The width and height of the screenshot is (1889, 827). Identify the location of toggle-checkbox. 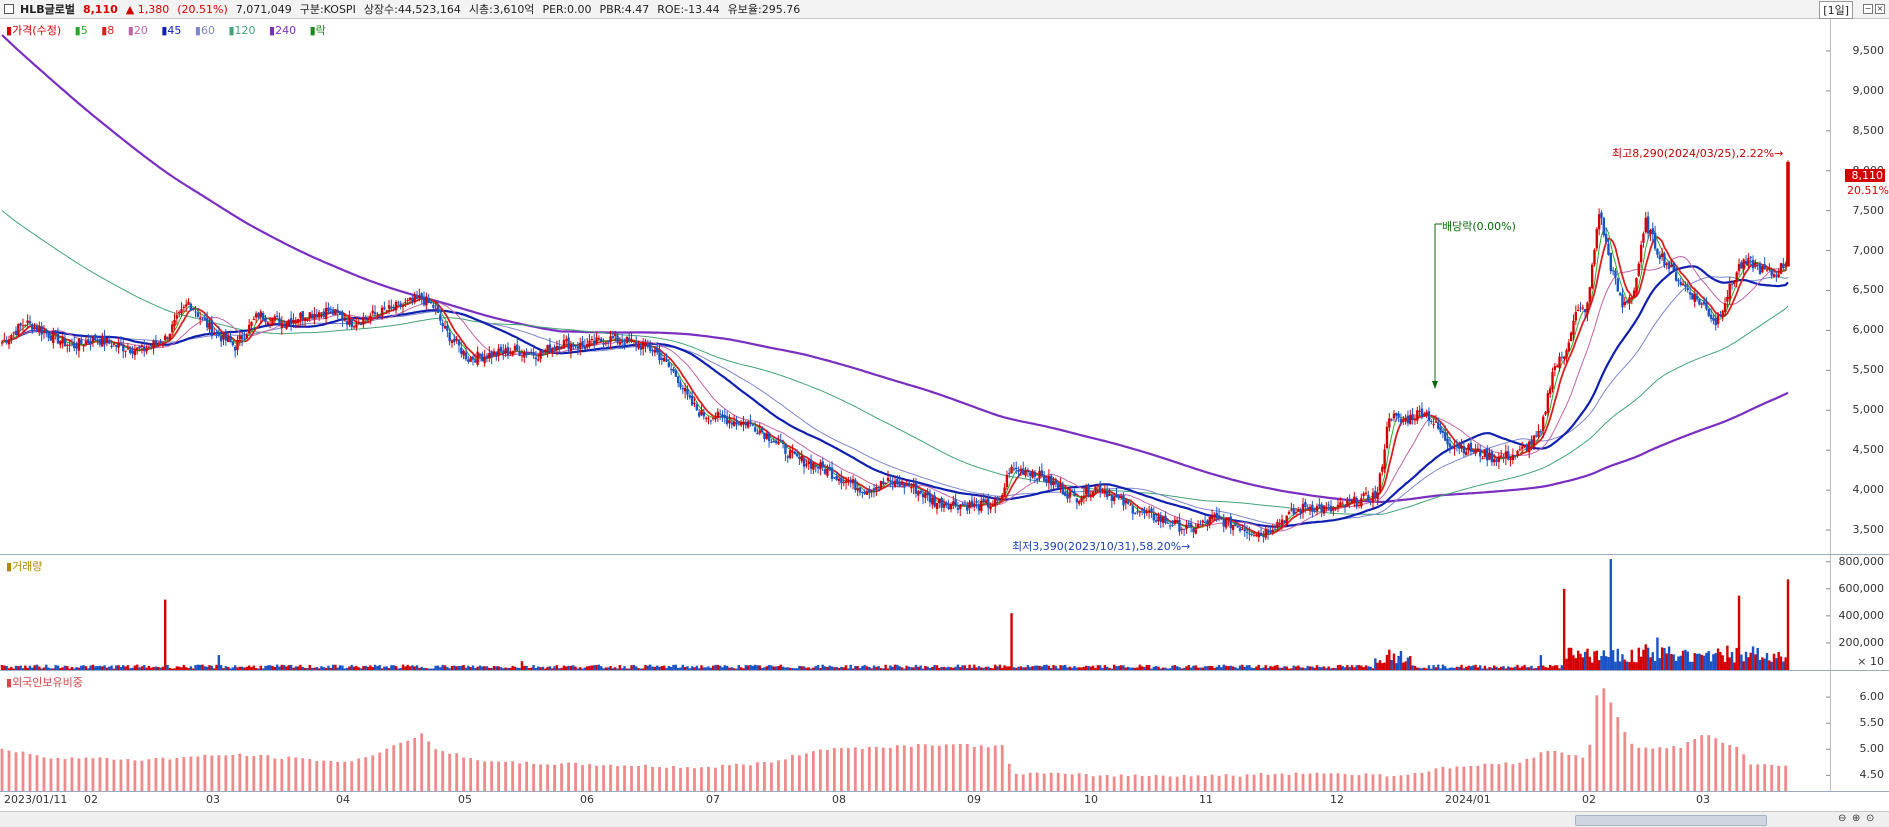
(9, 9).